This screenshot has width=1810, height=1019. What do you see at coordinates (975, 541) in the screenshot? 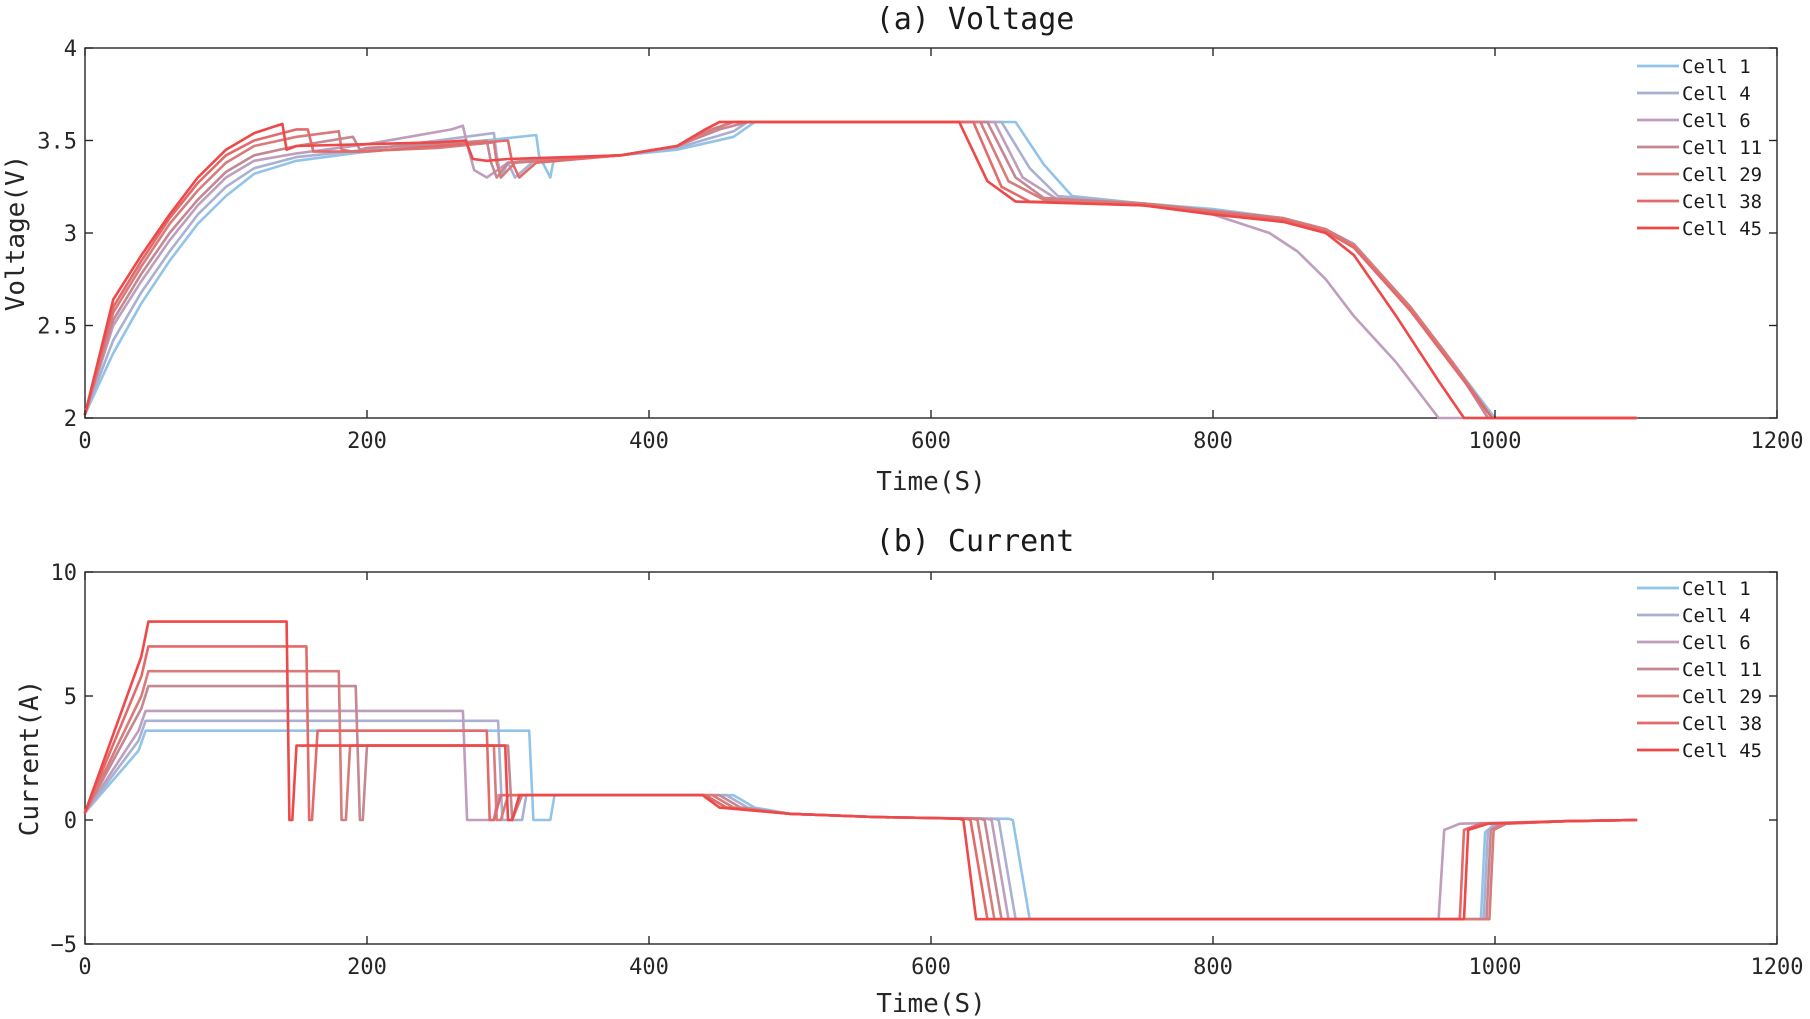
I see `panel-title: (b) Current` at bounding box center [975, 541].